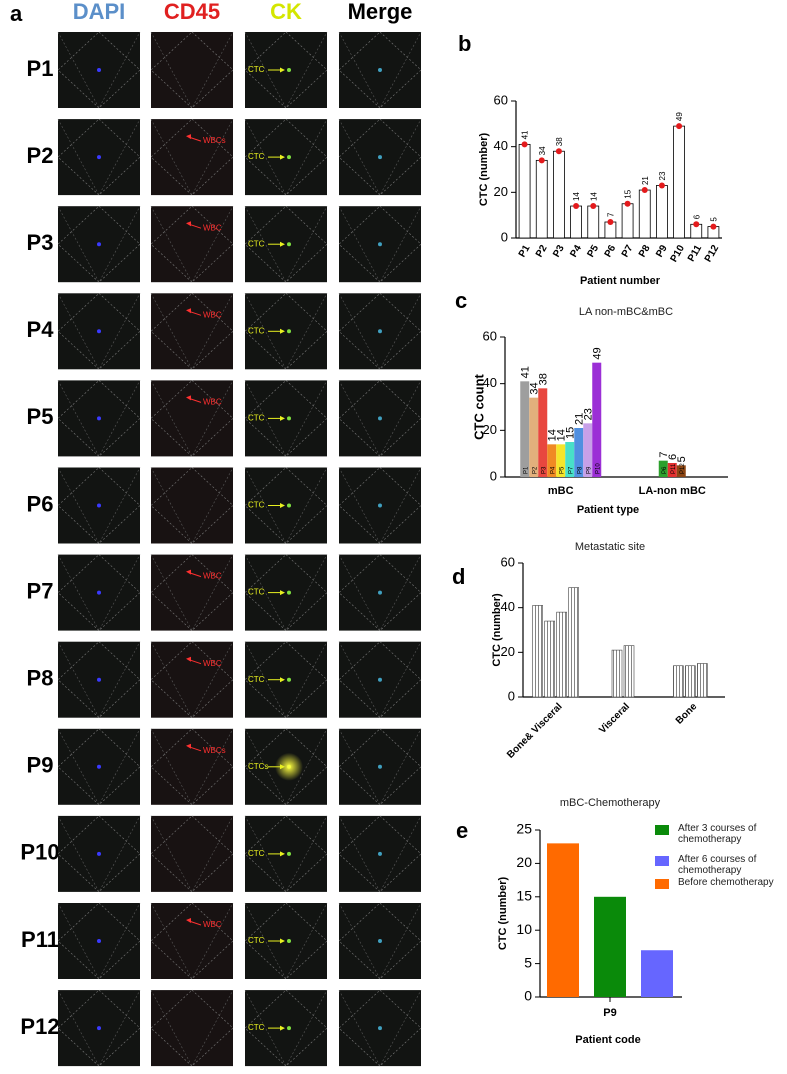  What do you see at coordinates (99, 12) in the screenshot?
I see `channel-header: DAPI` at bounding box center [99, 12].